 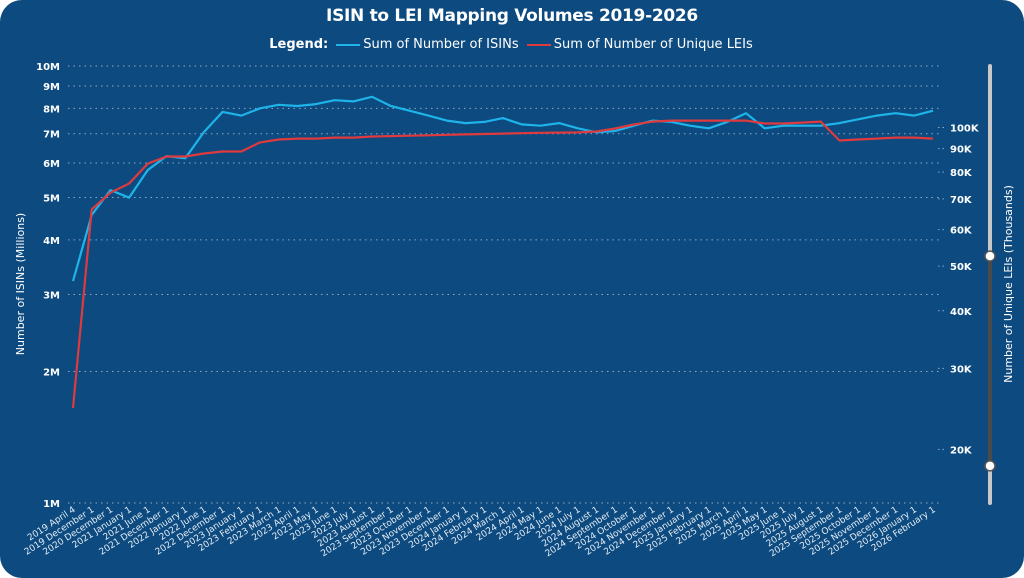 What do you see at coordinates (961, 231) in the screenshot?
I see `y-right-tick-label: 60K` at bounding box center [961, 231].